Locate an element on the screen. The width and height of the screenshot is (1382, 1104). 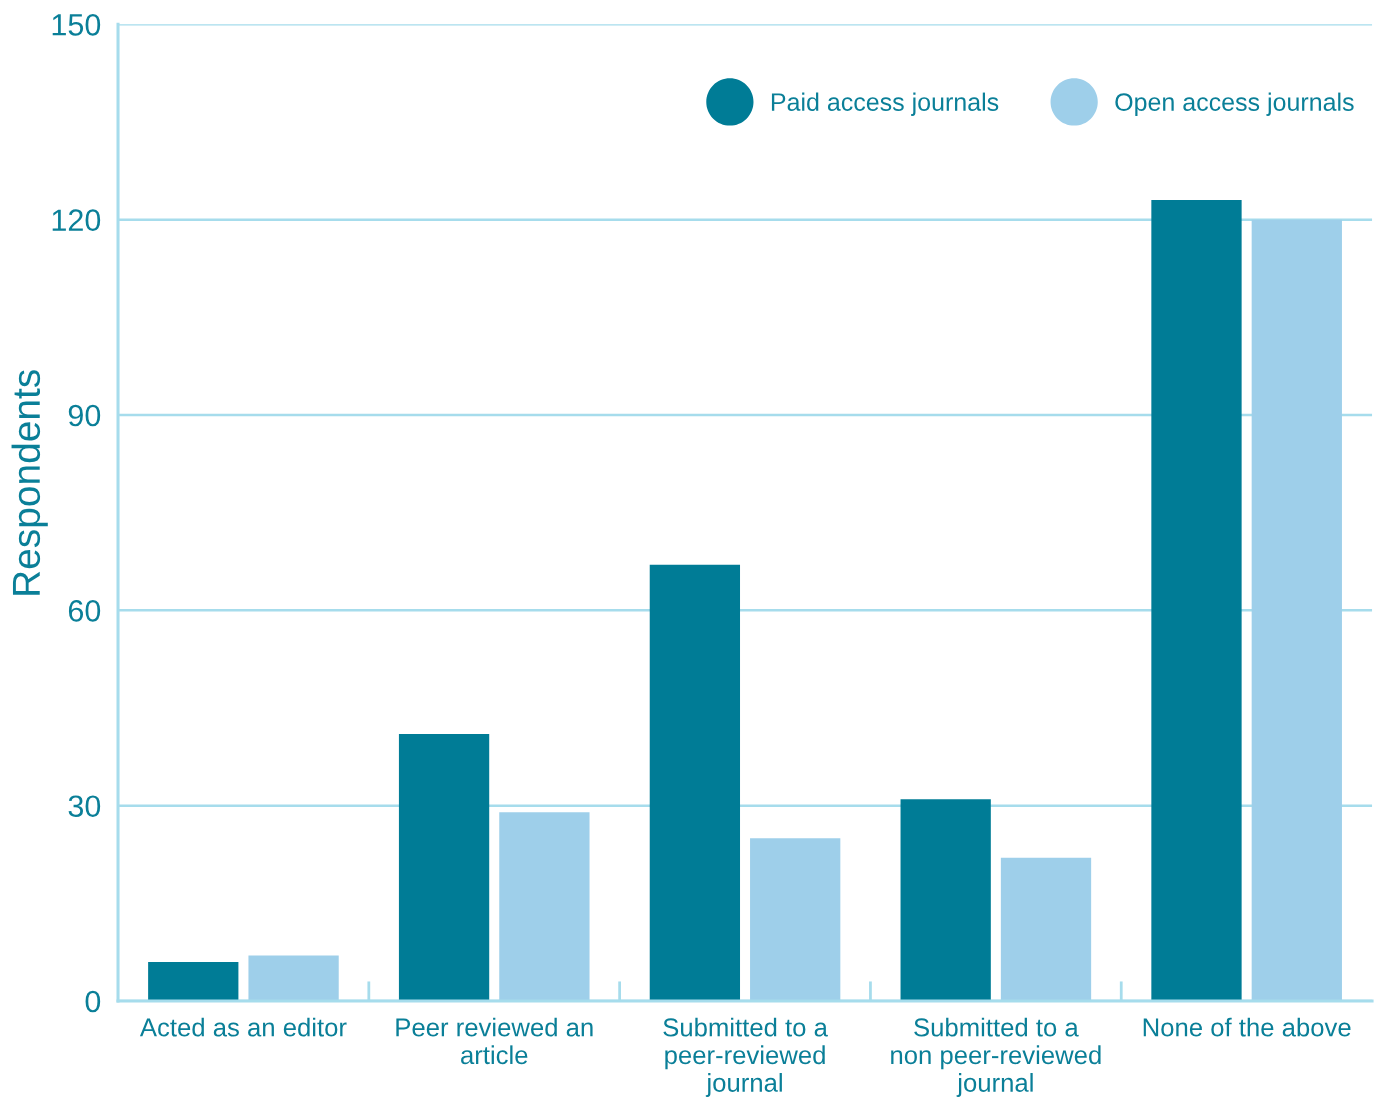
legend-label: Paid access journals is located at coordinates (885, 104).